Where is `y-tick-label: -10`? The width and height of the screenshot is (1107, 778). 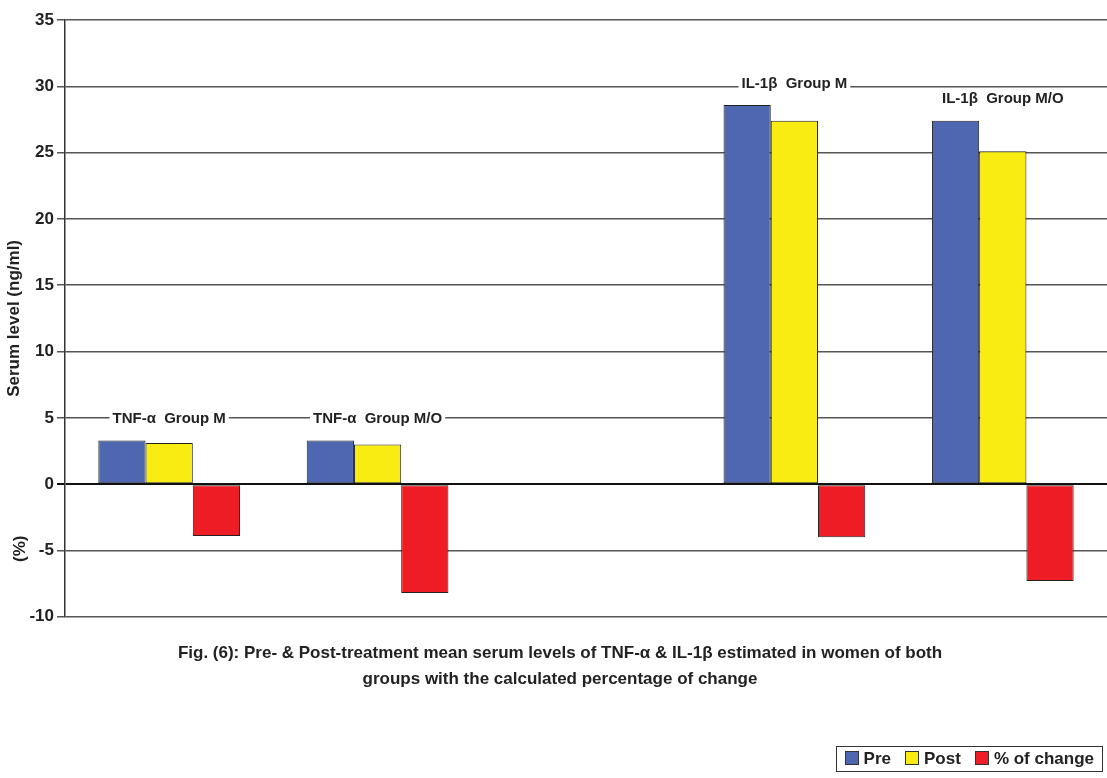
y-tick-label: -10 is located at coordinates (41, 616).